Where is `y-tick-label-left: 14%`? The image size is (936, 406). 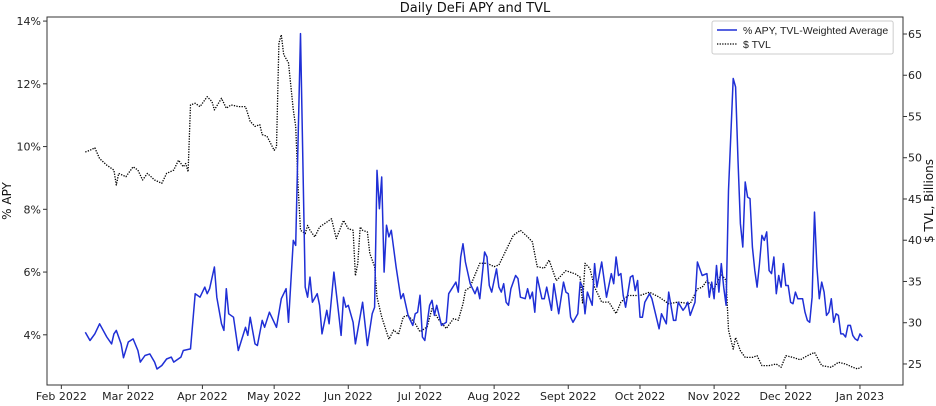
y-tick-label-left: 14% is located at coordinates (29, 21).